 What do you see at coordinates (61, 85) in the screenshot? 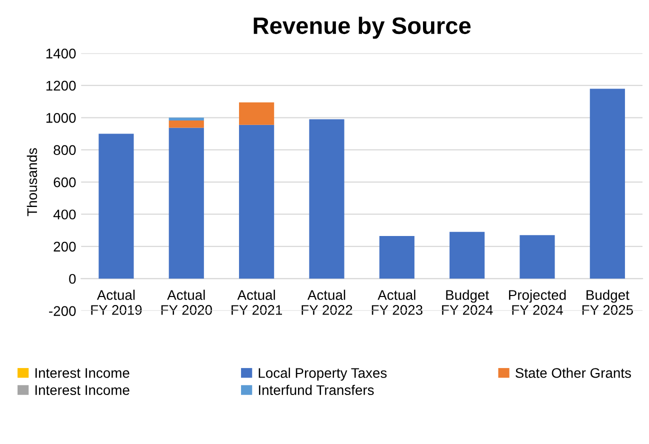
I see `y-tick-label: 1200` at bounding box center [61, 85].